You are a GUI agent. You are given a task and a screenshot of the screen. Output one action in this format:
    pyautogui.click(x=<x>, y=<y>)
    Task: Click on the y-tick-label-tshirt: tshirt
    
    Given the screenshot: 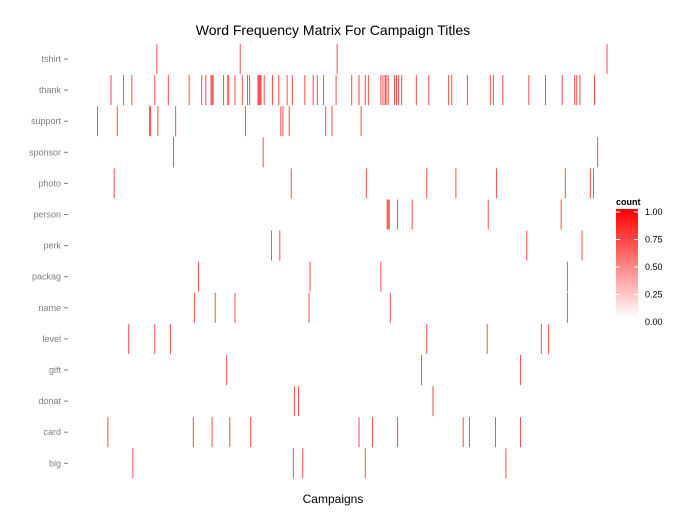 What is the action you would take?
    pyautogui.click(x=51, y=59)
    